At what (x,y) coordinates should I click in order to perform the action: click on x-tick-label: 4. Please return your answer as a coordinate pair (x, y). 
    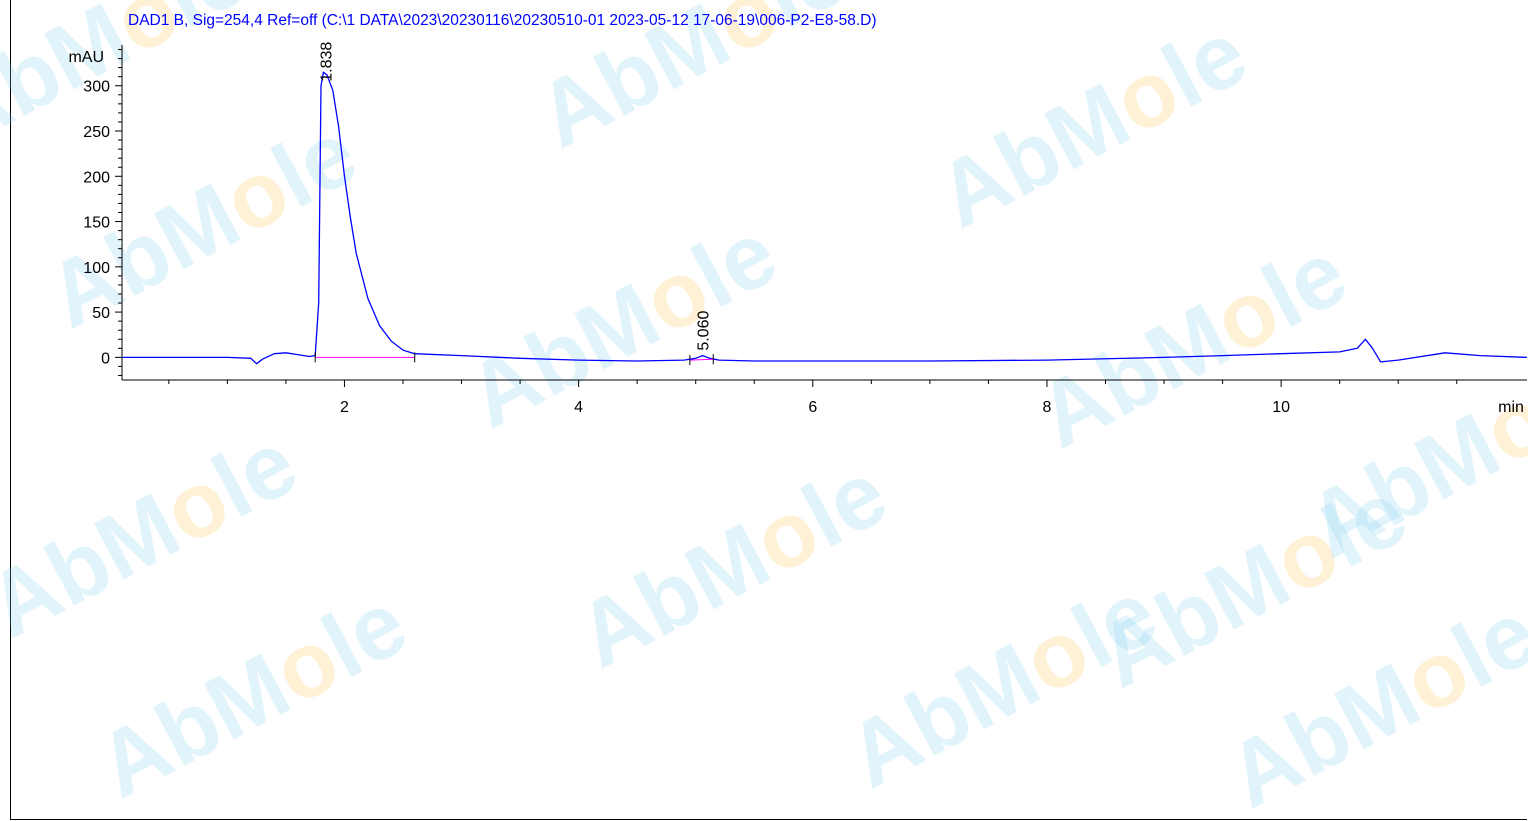
    Looking at the image, I should click on (578, 407).